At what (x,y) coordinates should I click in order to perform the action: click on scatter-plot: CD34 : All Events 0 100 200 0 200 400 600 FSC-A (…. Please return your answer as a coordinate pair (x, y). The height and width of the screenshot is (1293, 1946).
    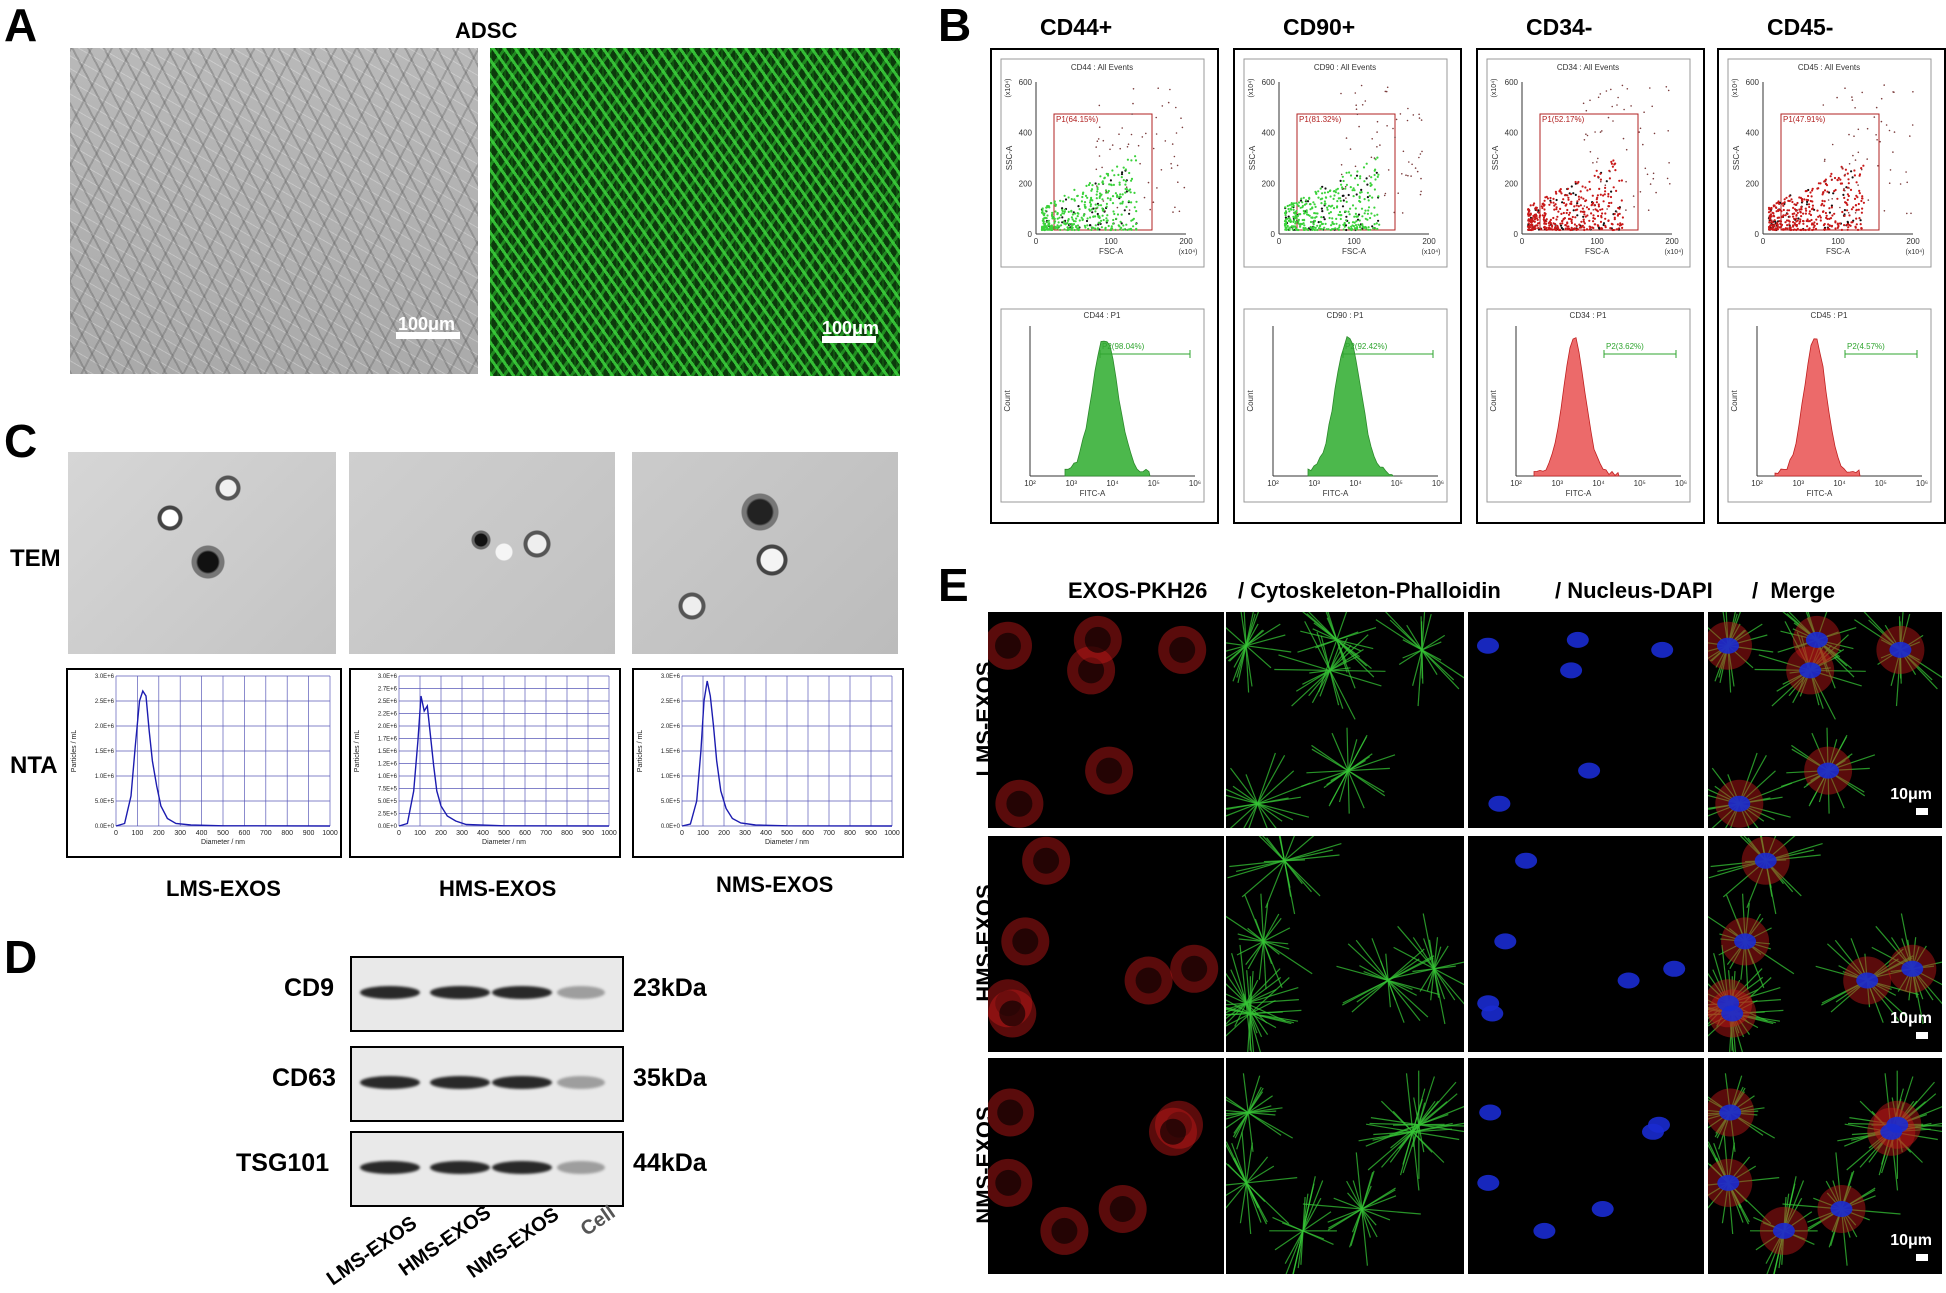
    Looking at the image, I should click on (1588, 163).